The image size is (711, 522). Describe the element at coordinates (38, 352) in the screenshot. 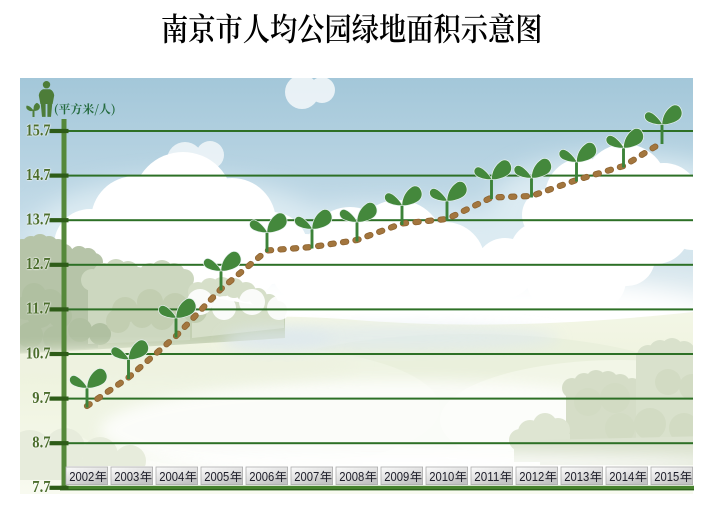

I see `svg-text: 10.7` at that location.